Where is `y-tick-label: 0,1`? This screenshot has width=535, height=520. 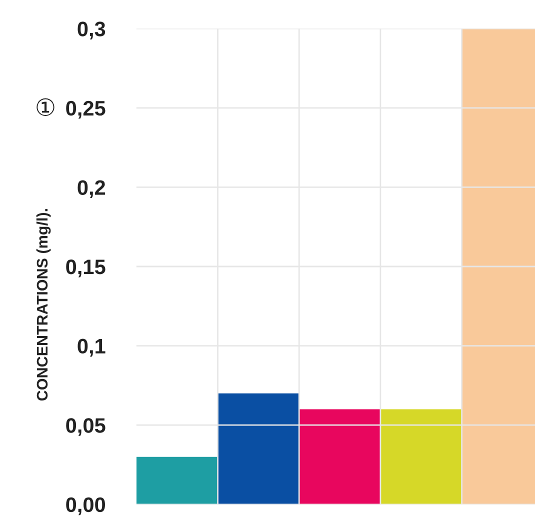 y-tick-label: 0,1 is located at coordinates (92, 347).